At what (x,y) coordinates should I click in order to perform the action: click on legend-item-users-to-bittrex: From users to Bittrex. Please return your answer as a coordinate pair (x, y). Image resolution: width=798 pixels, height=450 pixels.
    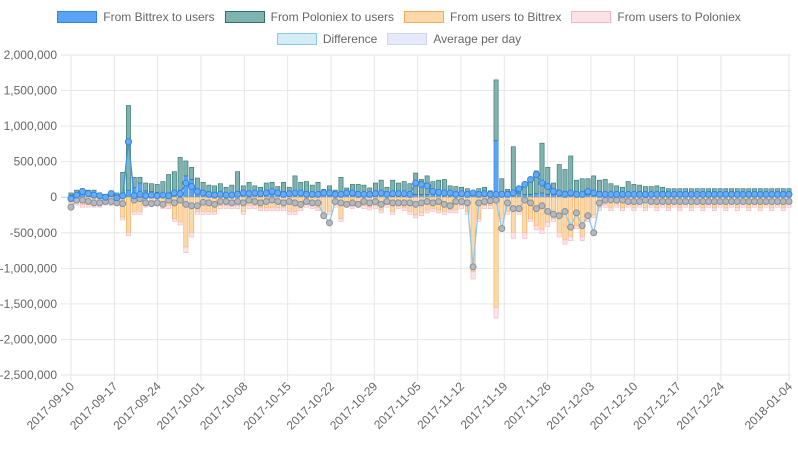
    Looking at the image, I should click on (482, 17).